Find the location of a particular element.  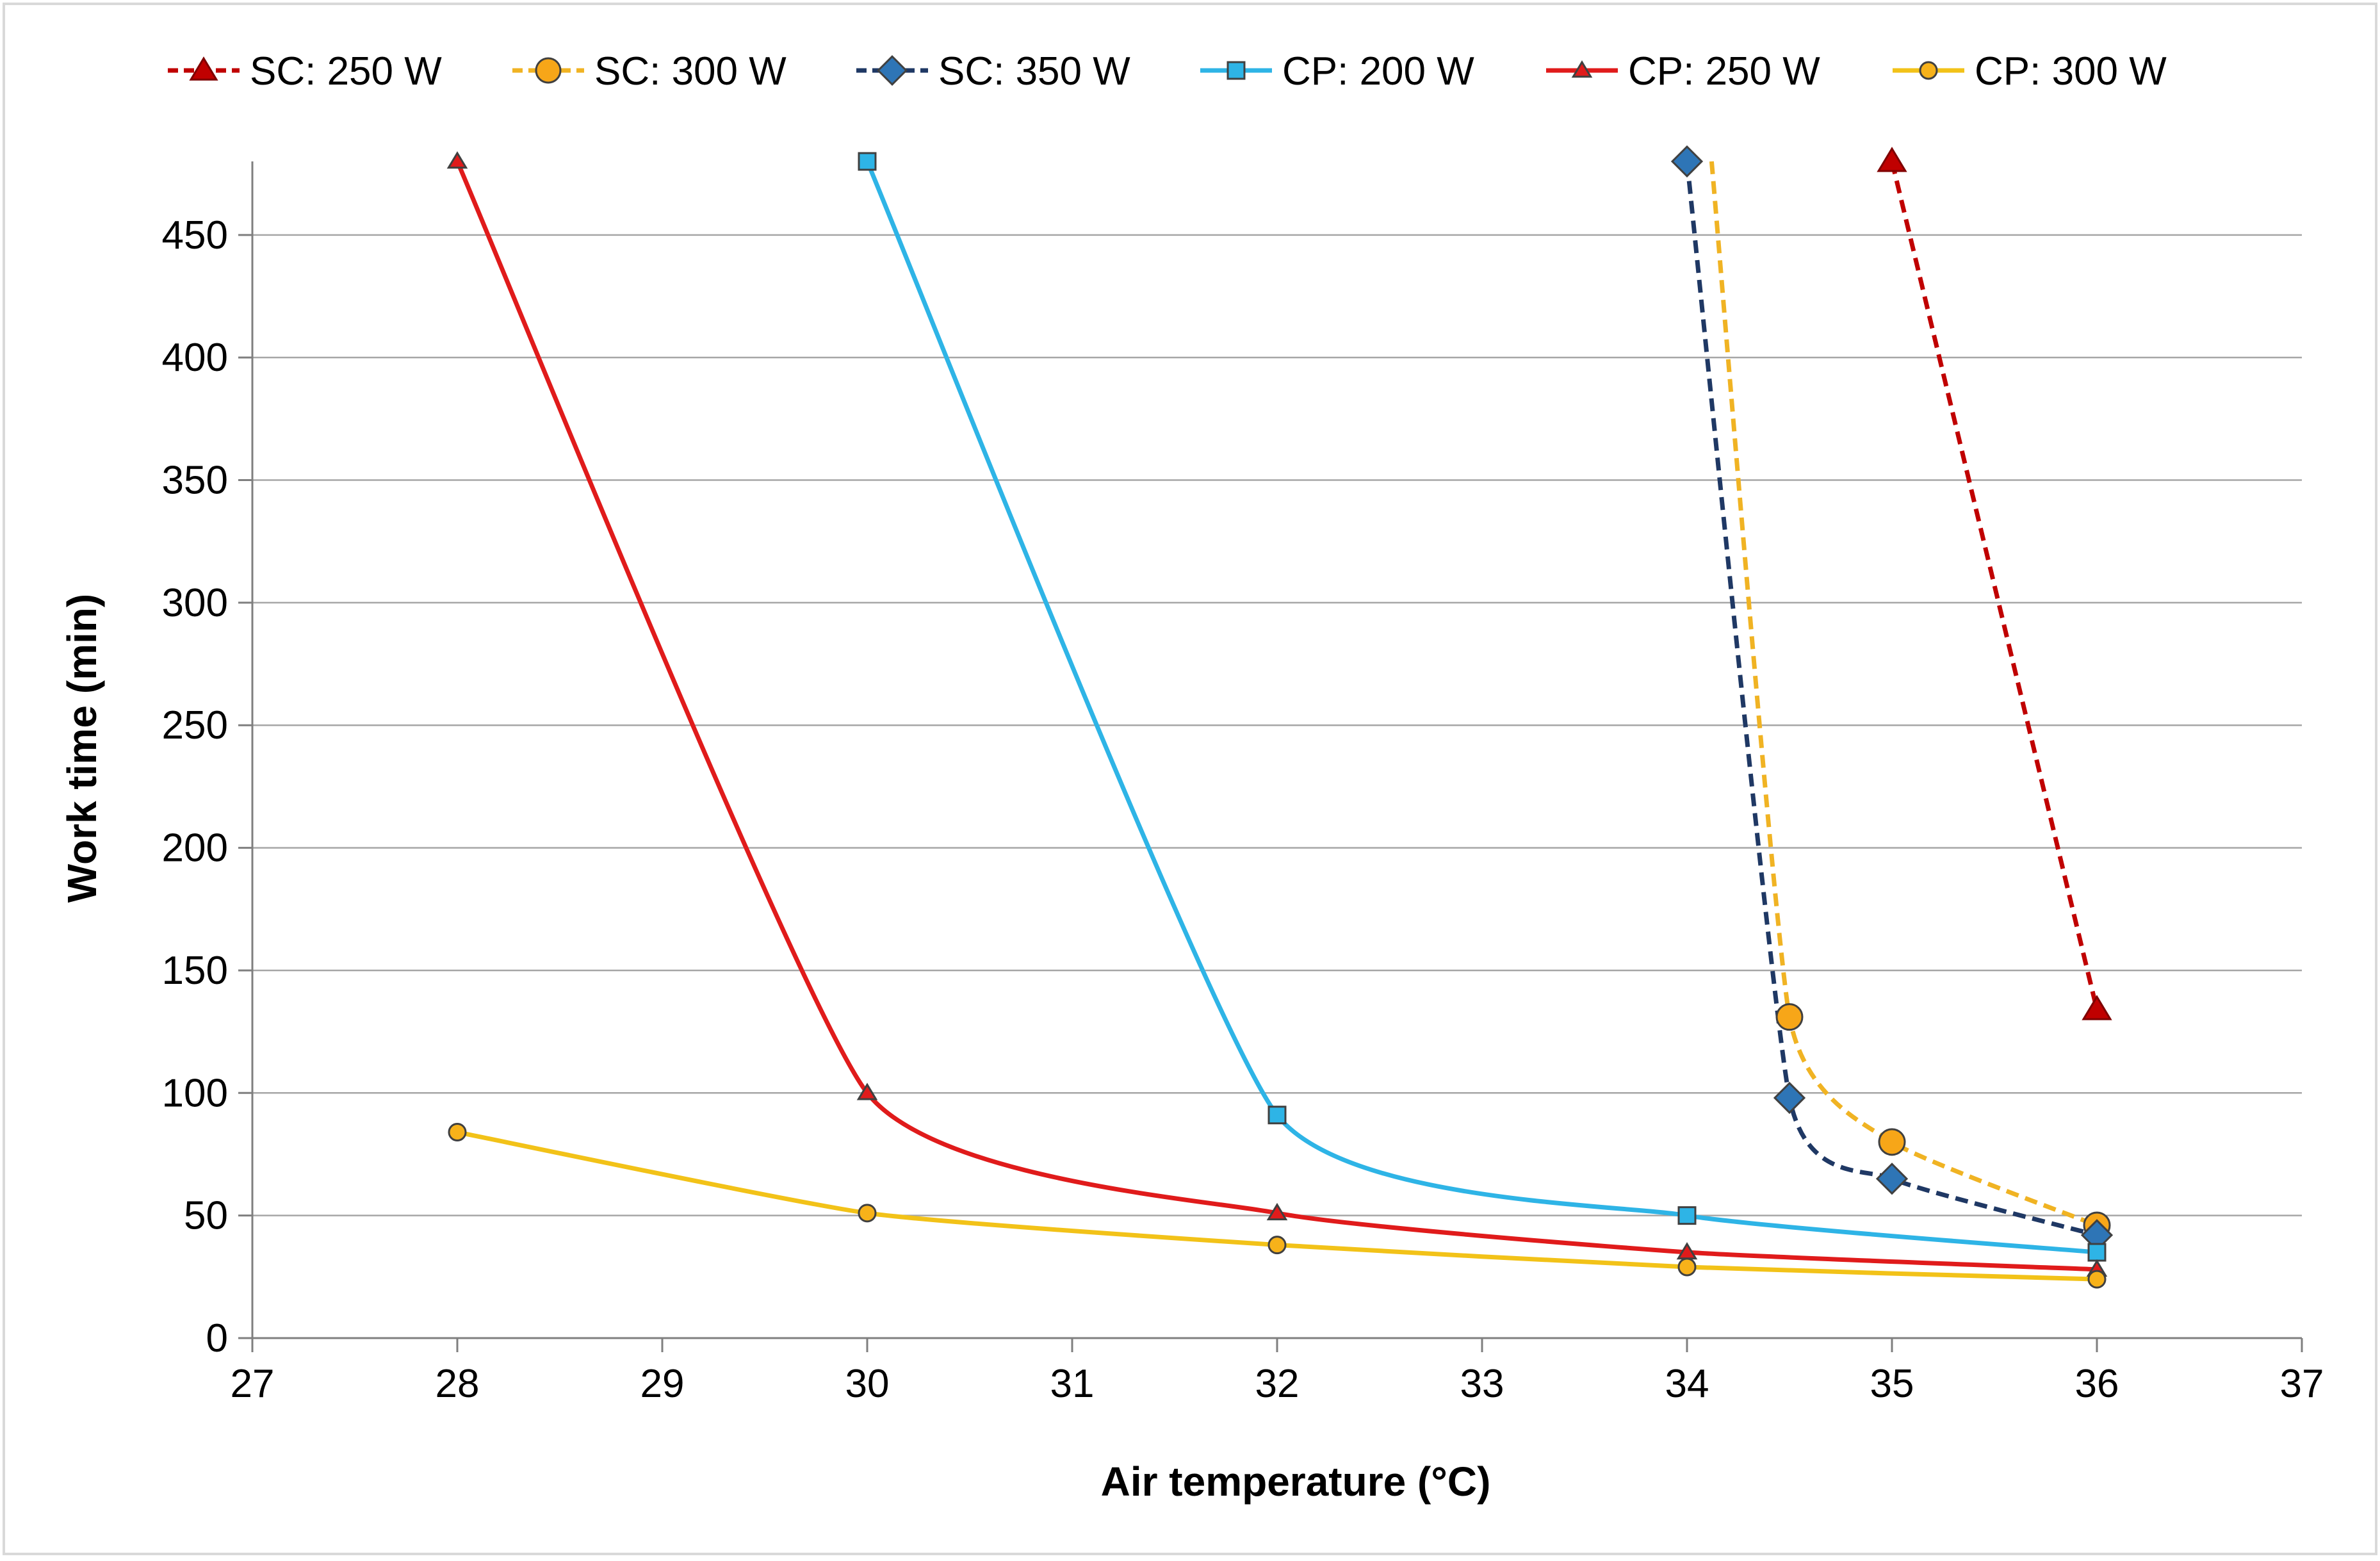

x-tick-label: 28 is located at coordinates (458, 1384).